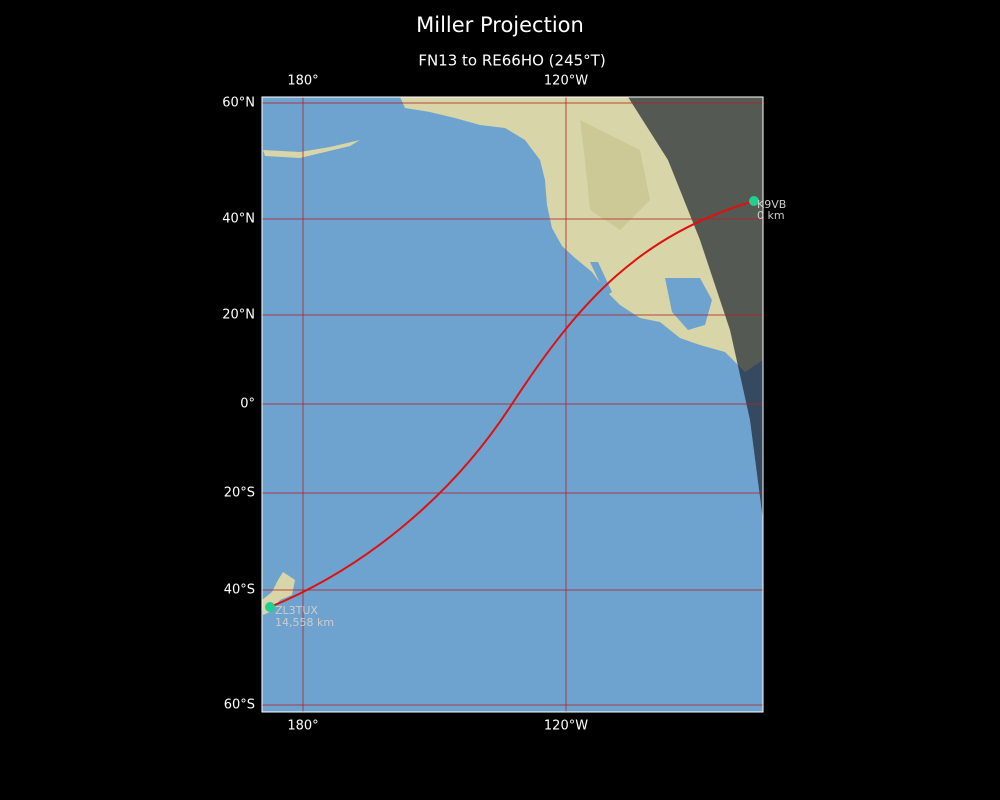 Image resolution: width=1000 pixels, height=800 pixels. Describe the element at coordinates (238, 315) in the screenshot. I see `latitude-label: 20°N` at that location.